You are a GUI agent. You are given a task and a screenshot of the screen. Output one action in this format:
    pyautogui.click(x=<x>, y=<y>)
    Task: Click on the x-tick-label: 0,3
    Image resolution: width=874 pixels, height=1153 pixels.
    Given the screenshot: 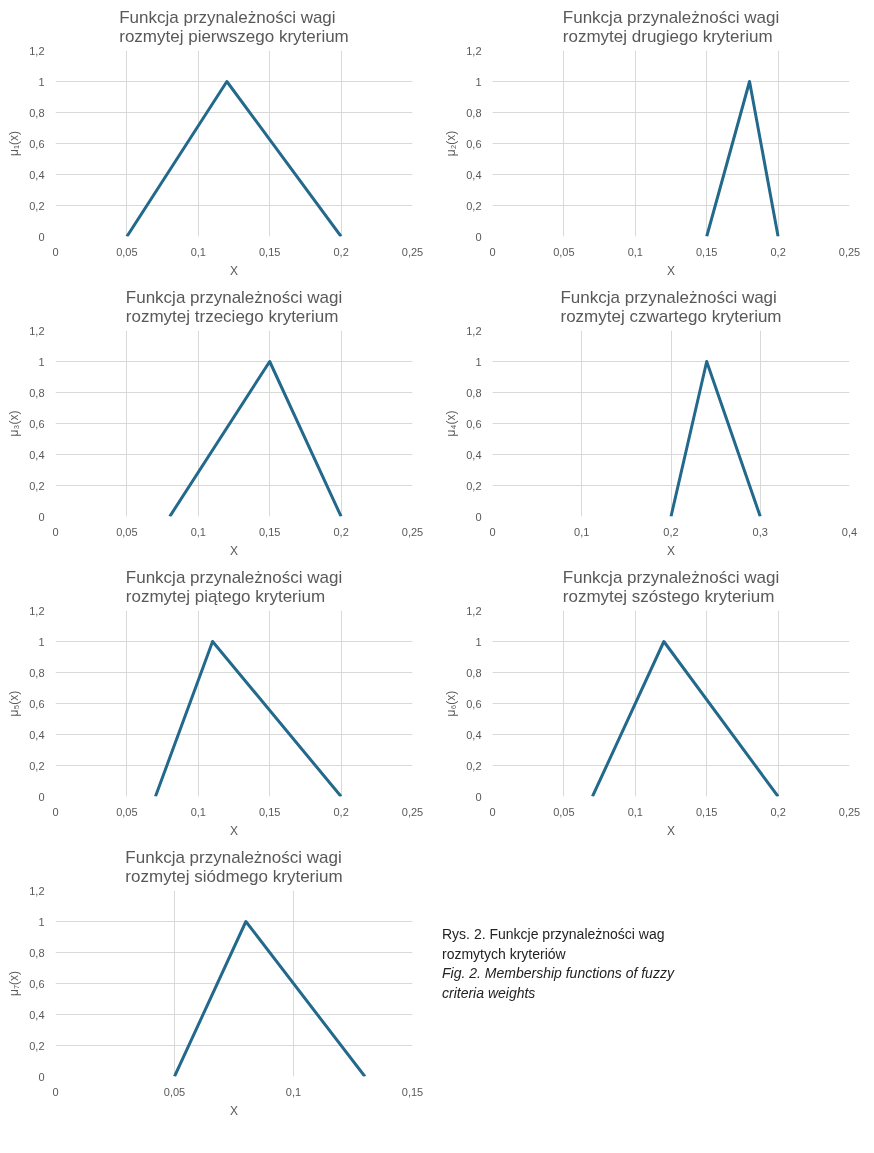 What is the action you would take?
    pyautogui.click(x=760, y=531)
    